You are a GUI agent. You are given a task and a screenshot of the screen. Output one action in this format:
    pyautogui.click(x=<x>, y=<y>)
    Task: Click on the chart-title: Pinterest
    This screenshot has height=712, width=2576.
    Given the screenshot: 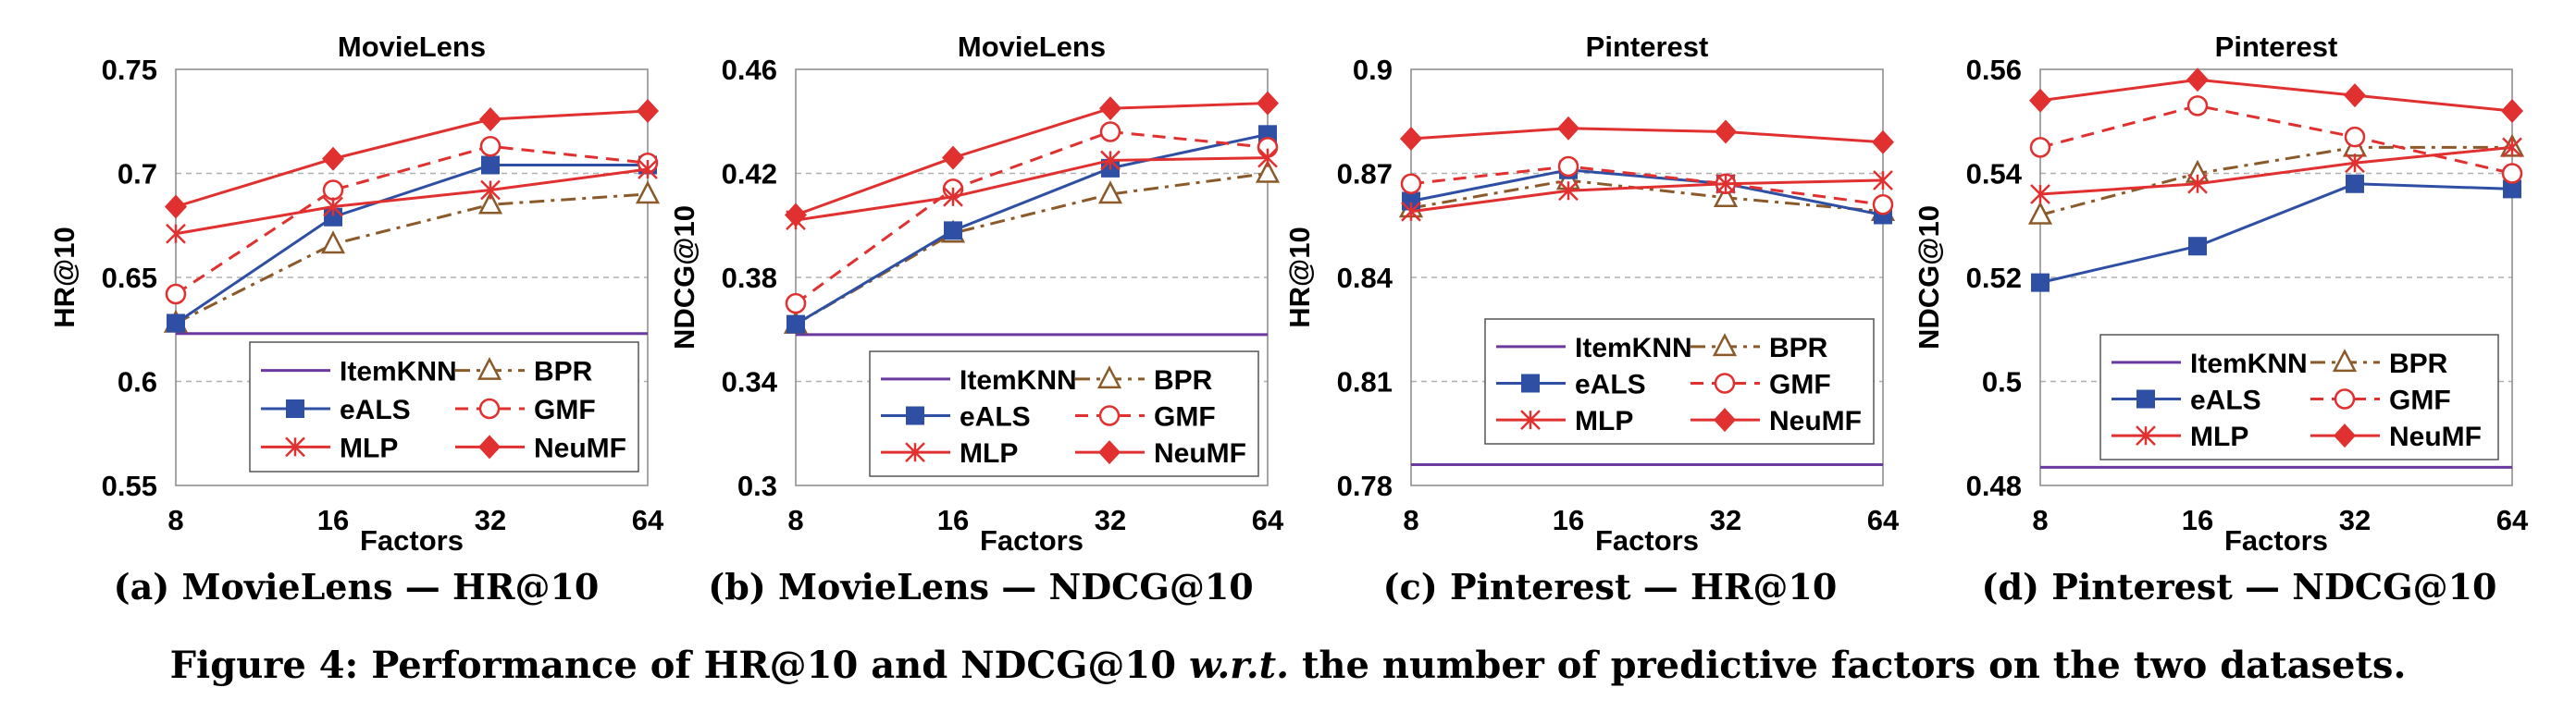 What is the action you would take?
    pyautogui.click(x=1648, y=47)
    